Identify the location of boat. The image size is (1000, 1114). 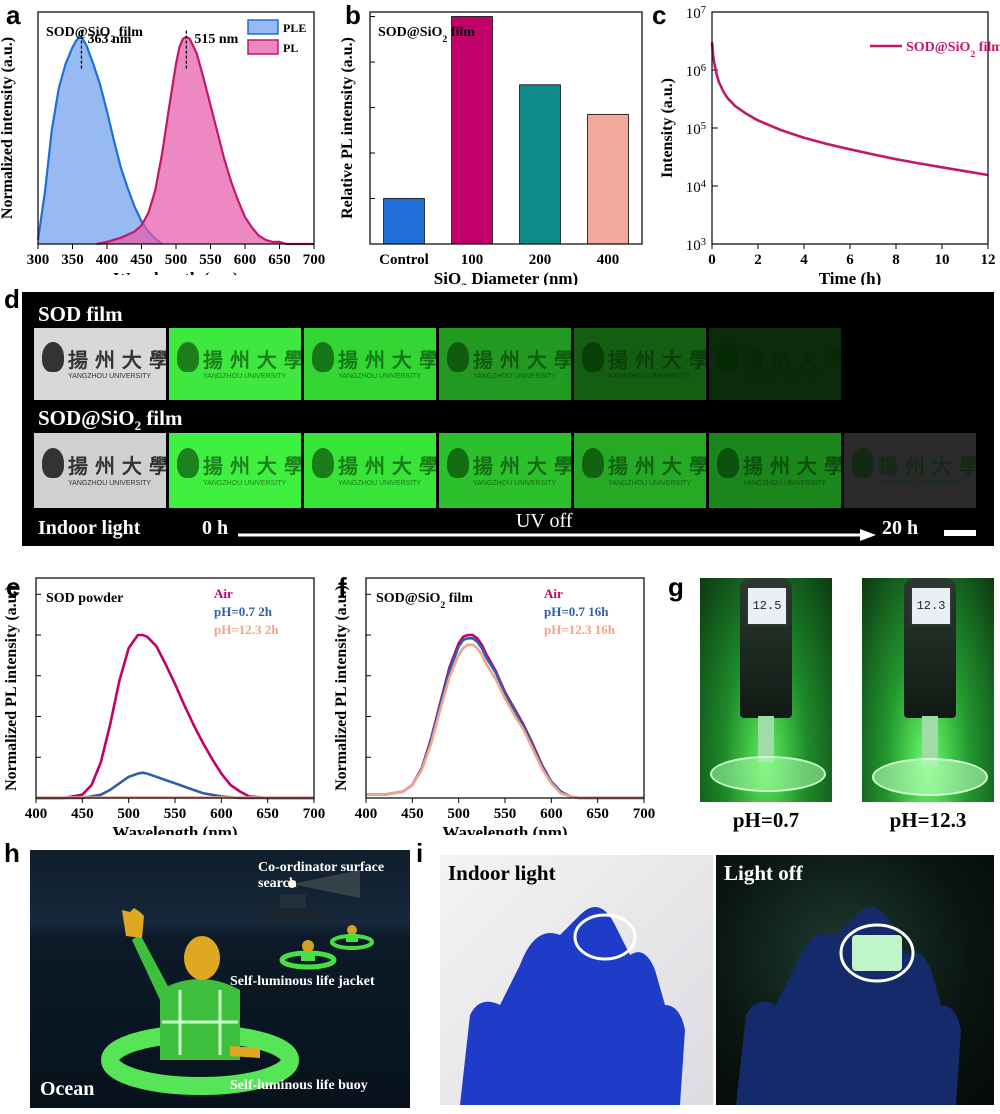
(294, 915).